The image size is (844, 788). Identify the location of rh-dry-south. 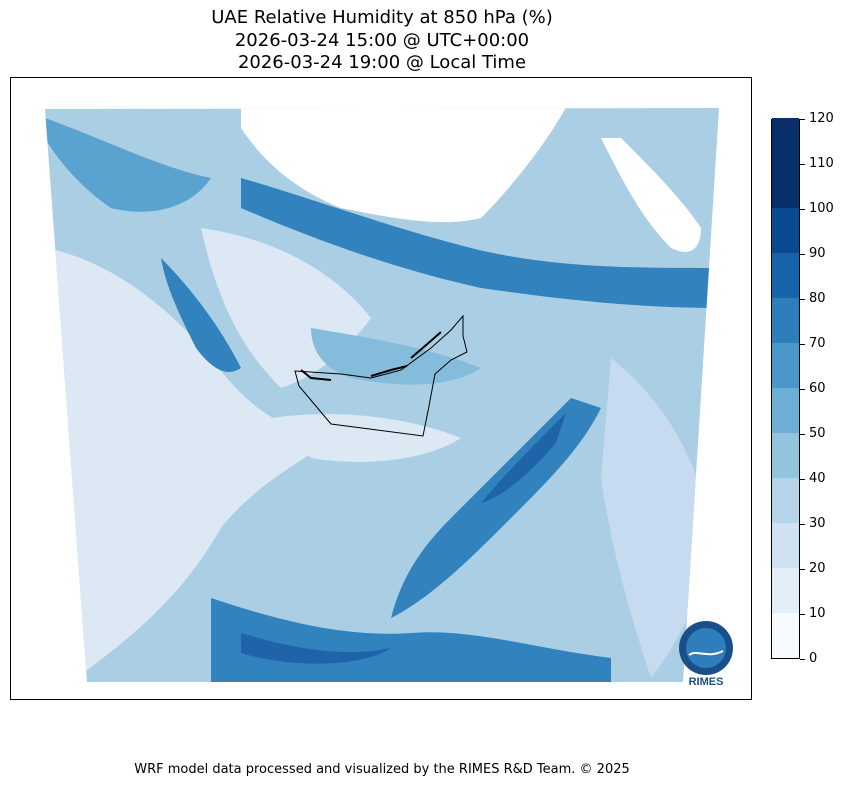
(366, 438).